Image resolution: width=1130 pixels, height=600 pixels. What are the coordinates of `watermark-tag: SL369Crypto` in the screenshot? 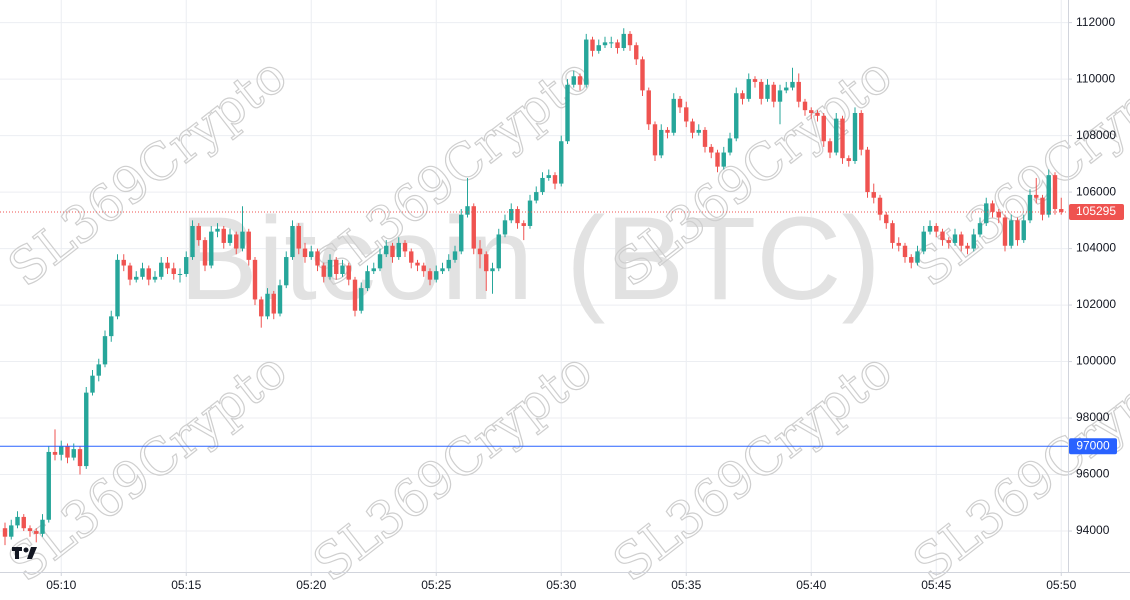 It's located at (752, 467).